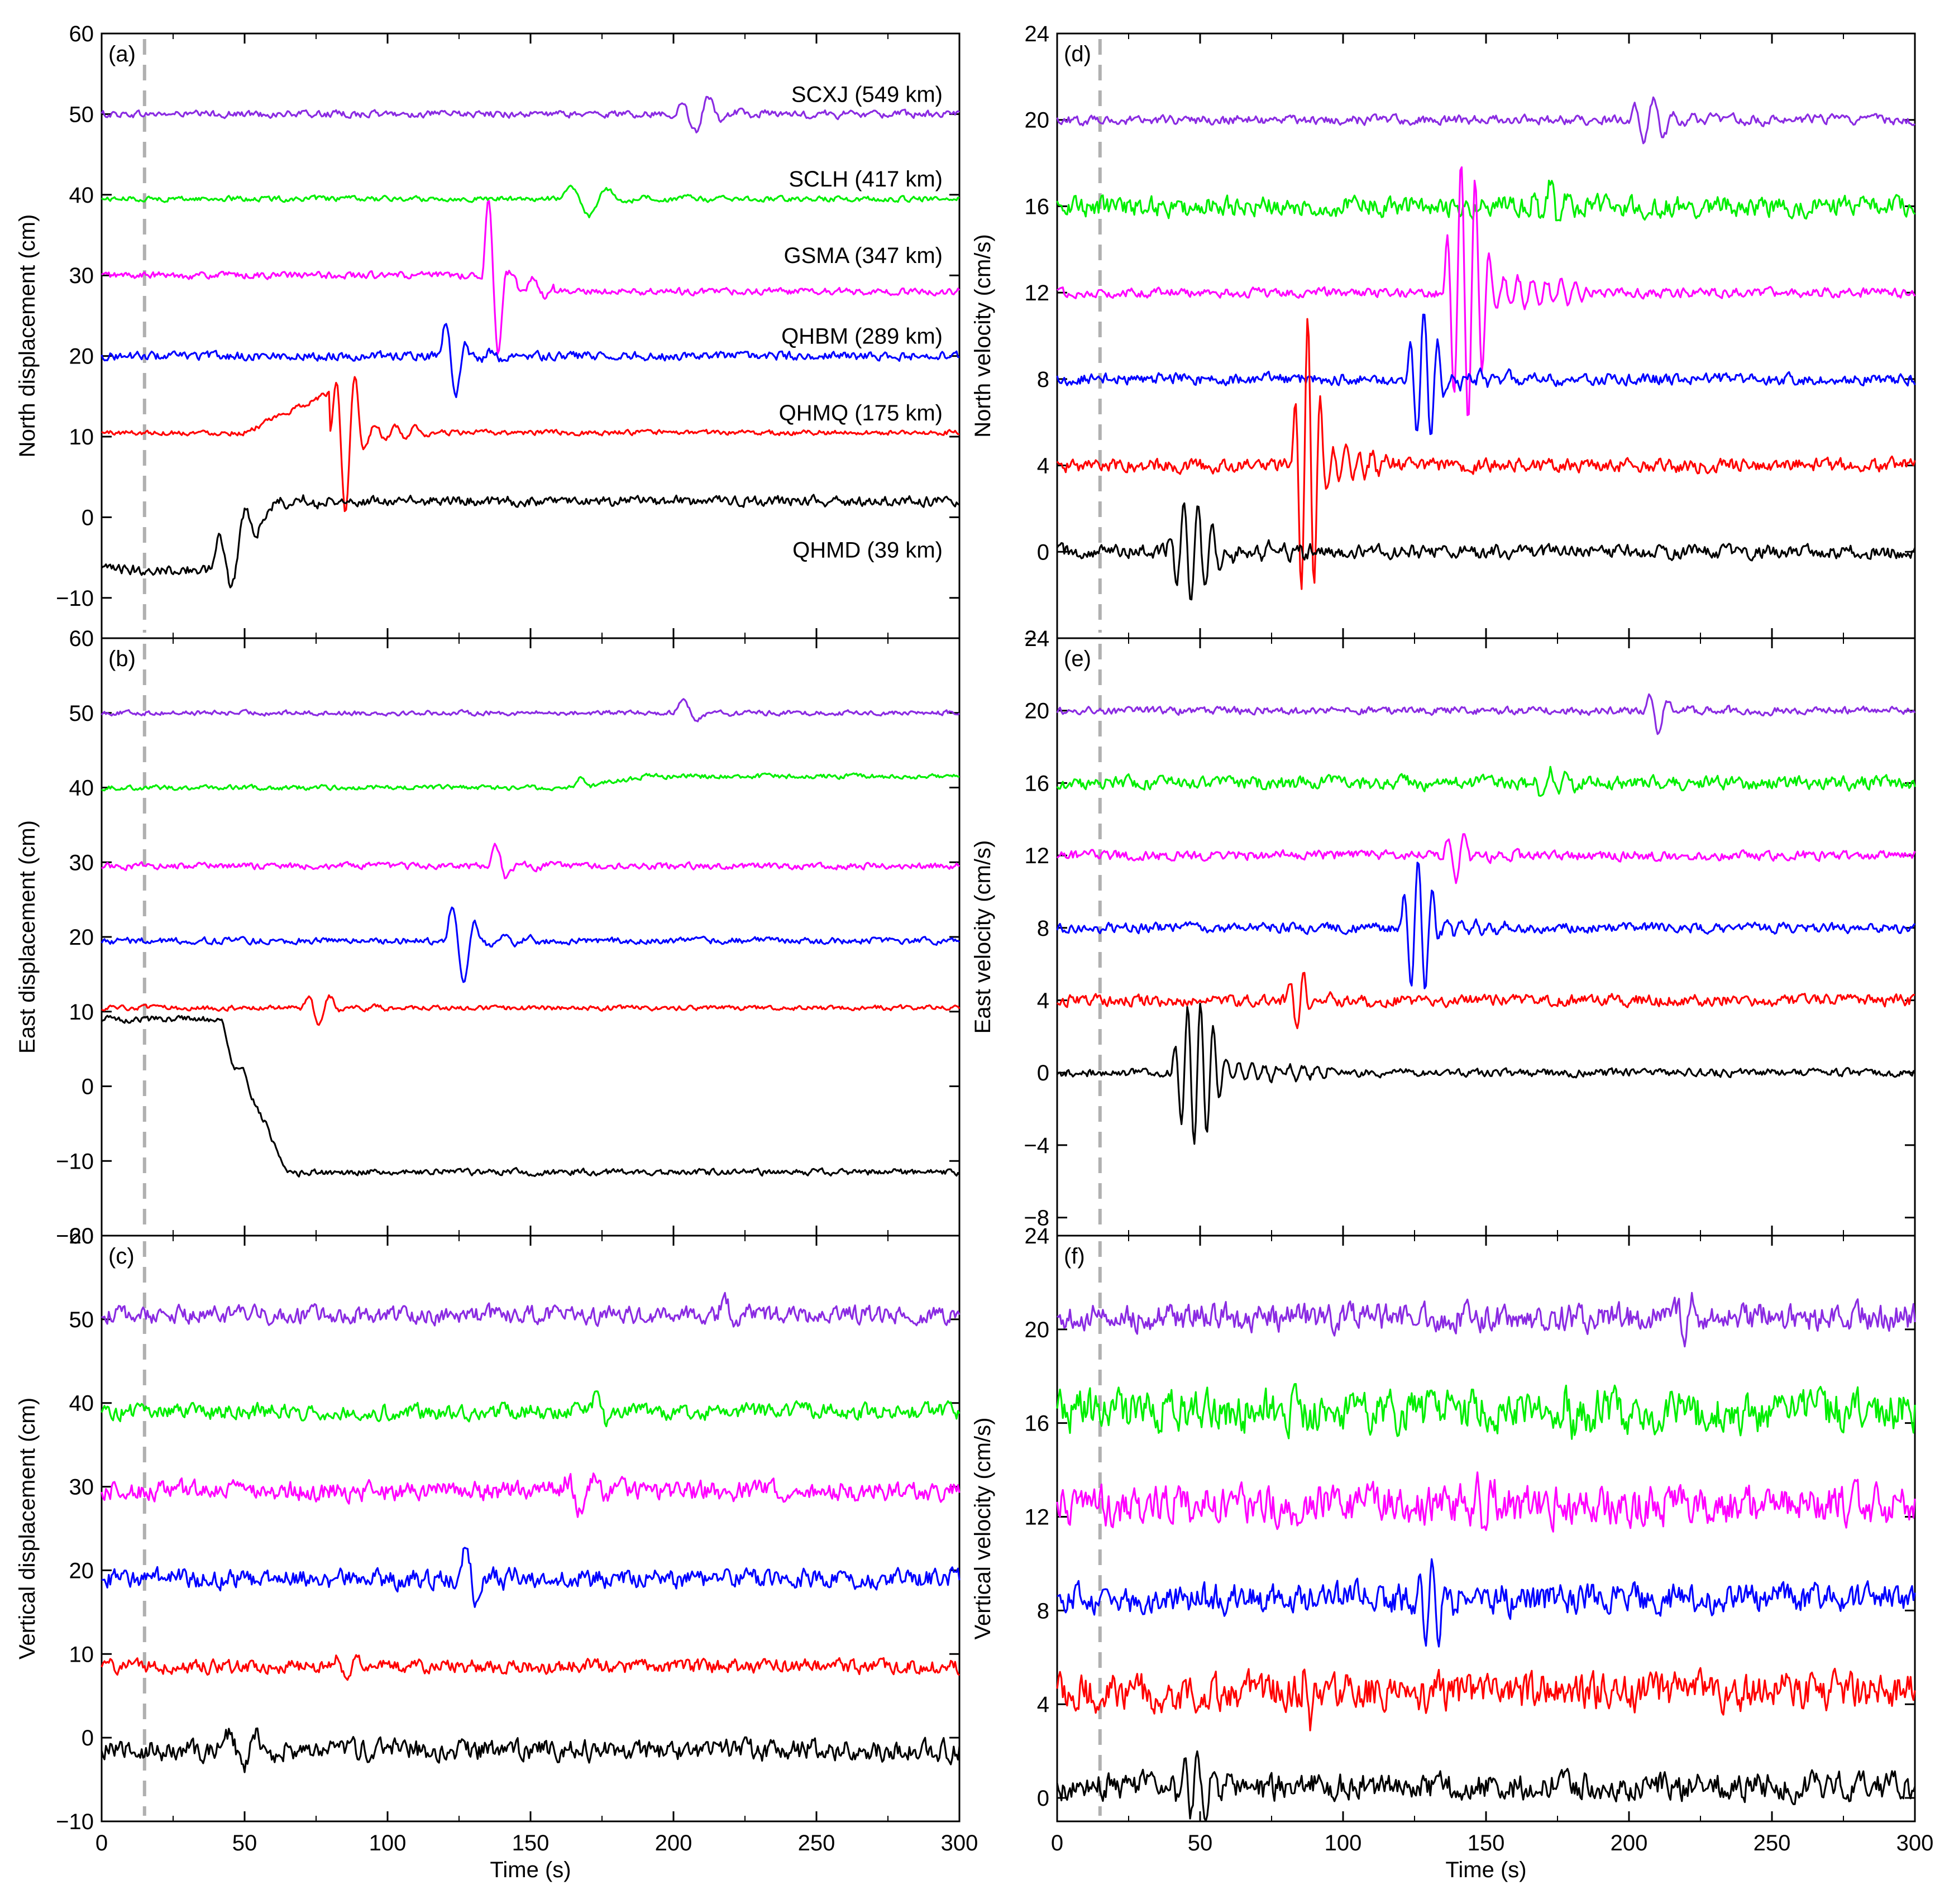 The width and height of the screenshot is (1954, 1904). Describe the element at coordinates (983, 937) in the screenshot. I see `y-axis-label: East velocity (cm/s)` at that location.